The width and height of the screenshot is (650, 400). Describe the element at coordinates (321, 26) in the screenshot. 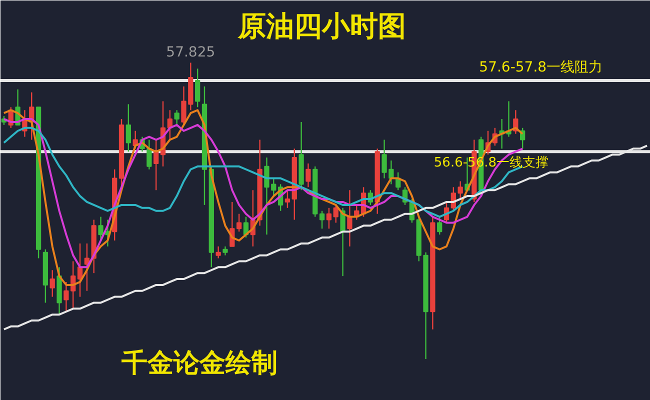

I see `chart-title: 原油四小时图` at that location.